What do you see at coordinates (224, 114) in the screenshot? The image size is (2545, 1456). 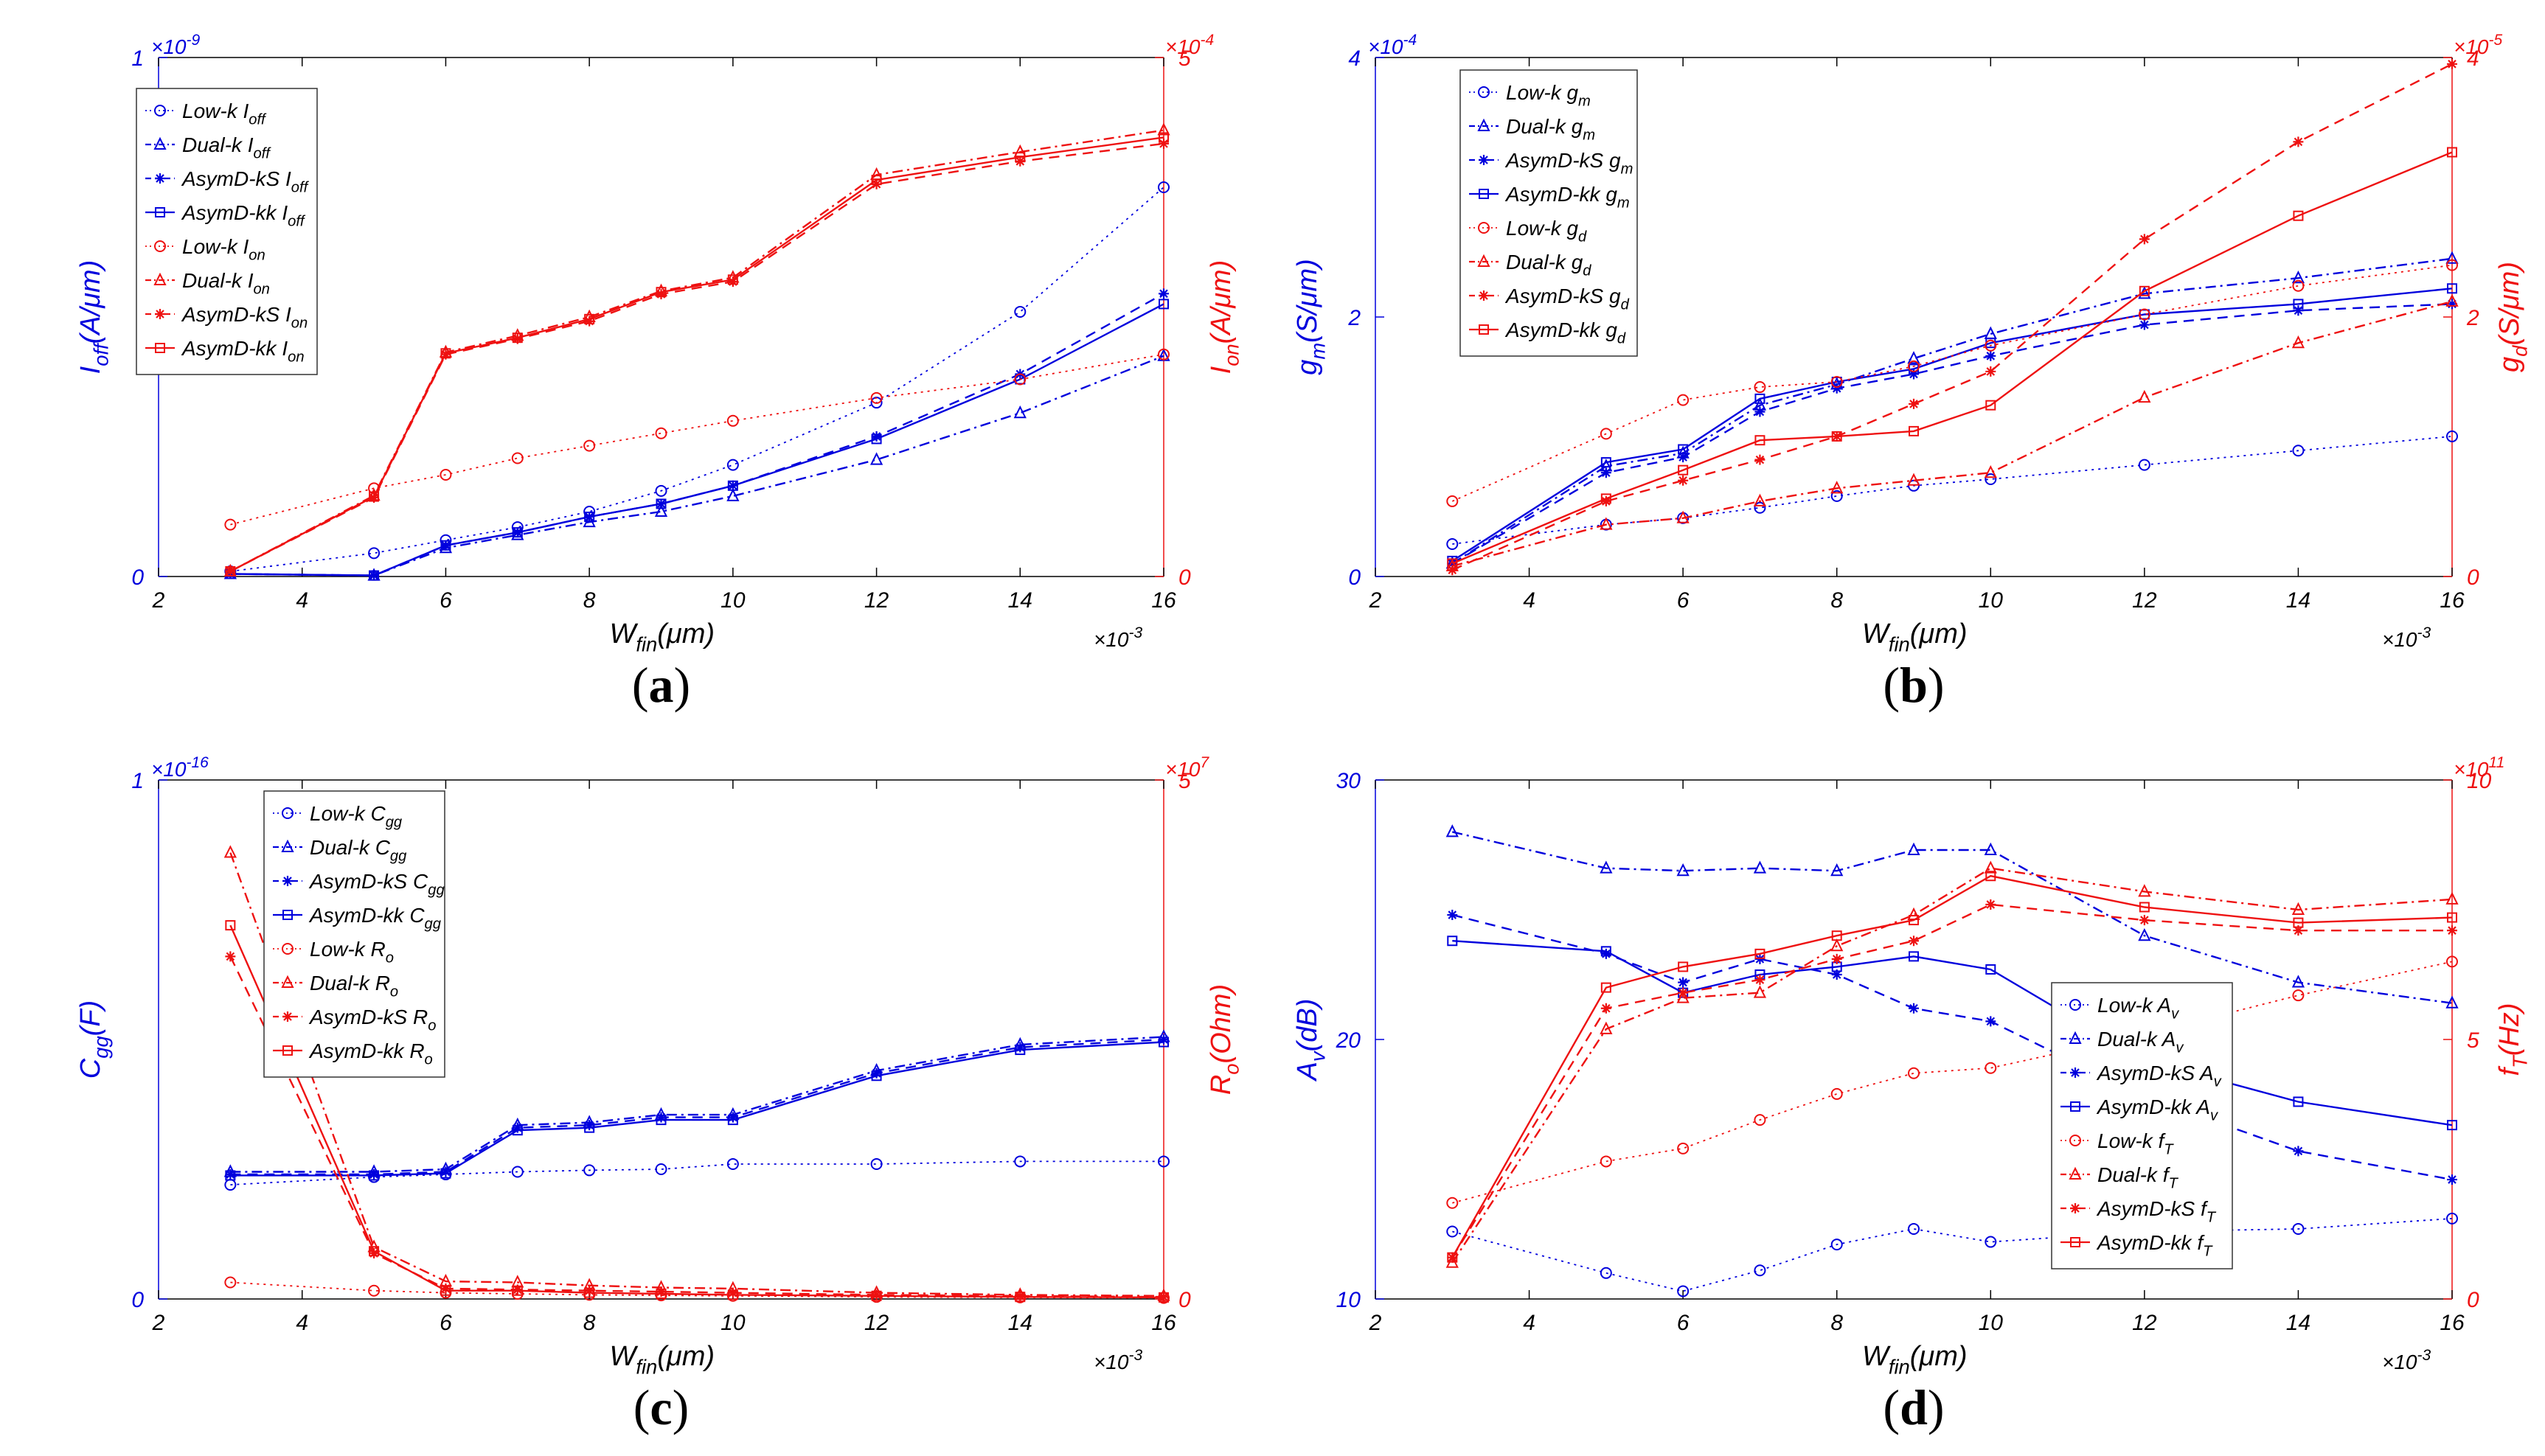 I see `legend-label: Low-k Ioff` at bounding box center [224, 114].